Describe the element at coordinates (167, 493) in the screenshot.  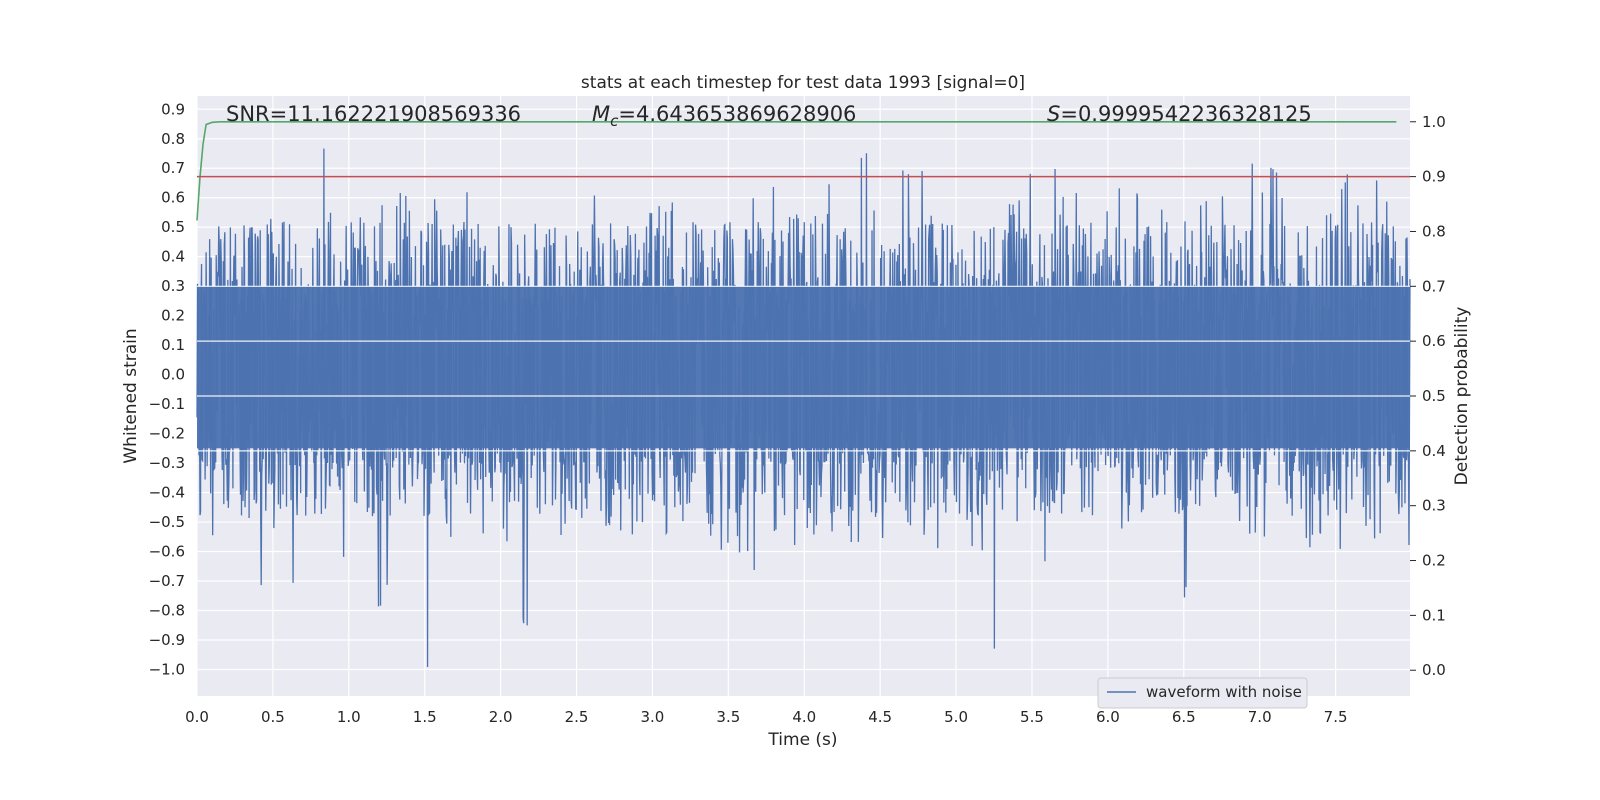
I see `y-tick-label-13: −0.4` at that location.